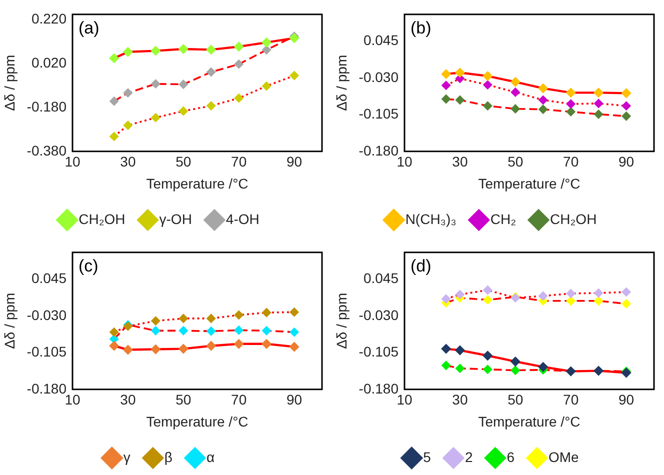 The height and width of the screenshot is (475, 664). What do you see at coordinates (210, 456) in the screenshot?
I see `legend-label: α` at bounding box center [210, 456].